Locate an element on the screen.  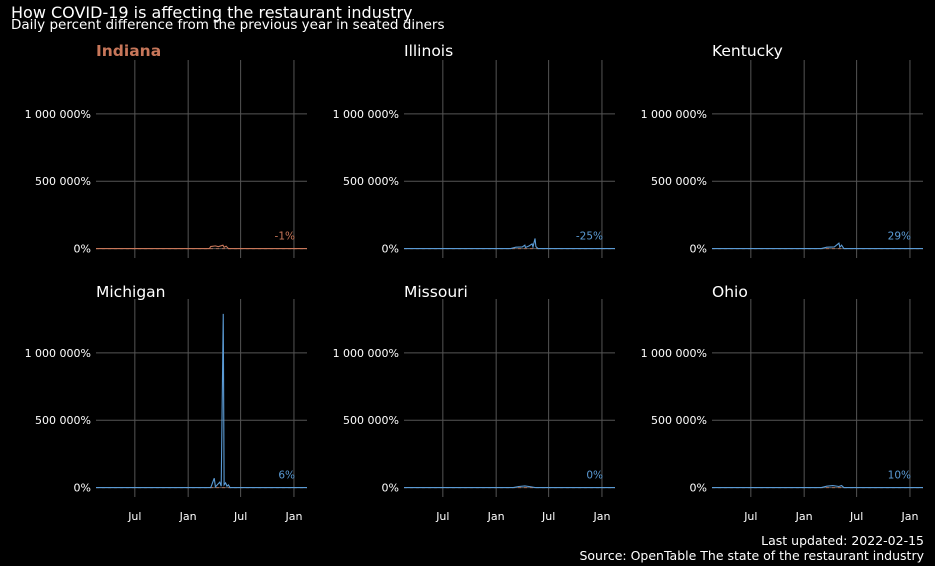
series-line-ohio is located at coordinates (817, 486).